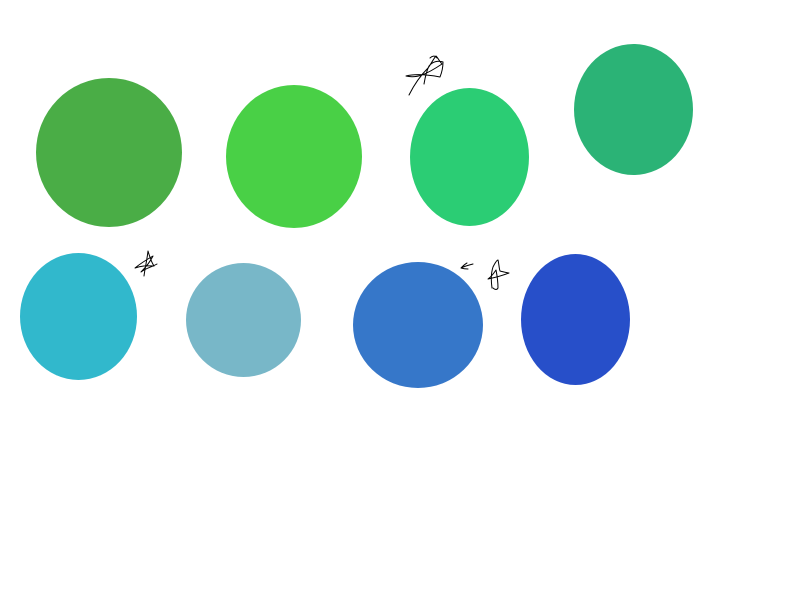 This screenshot has width=800, height=600. I want to click on teal-green-circle, so click(633, 109).